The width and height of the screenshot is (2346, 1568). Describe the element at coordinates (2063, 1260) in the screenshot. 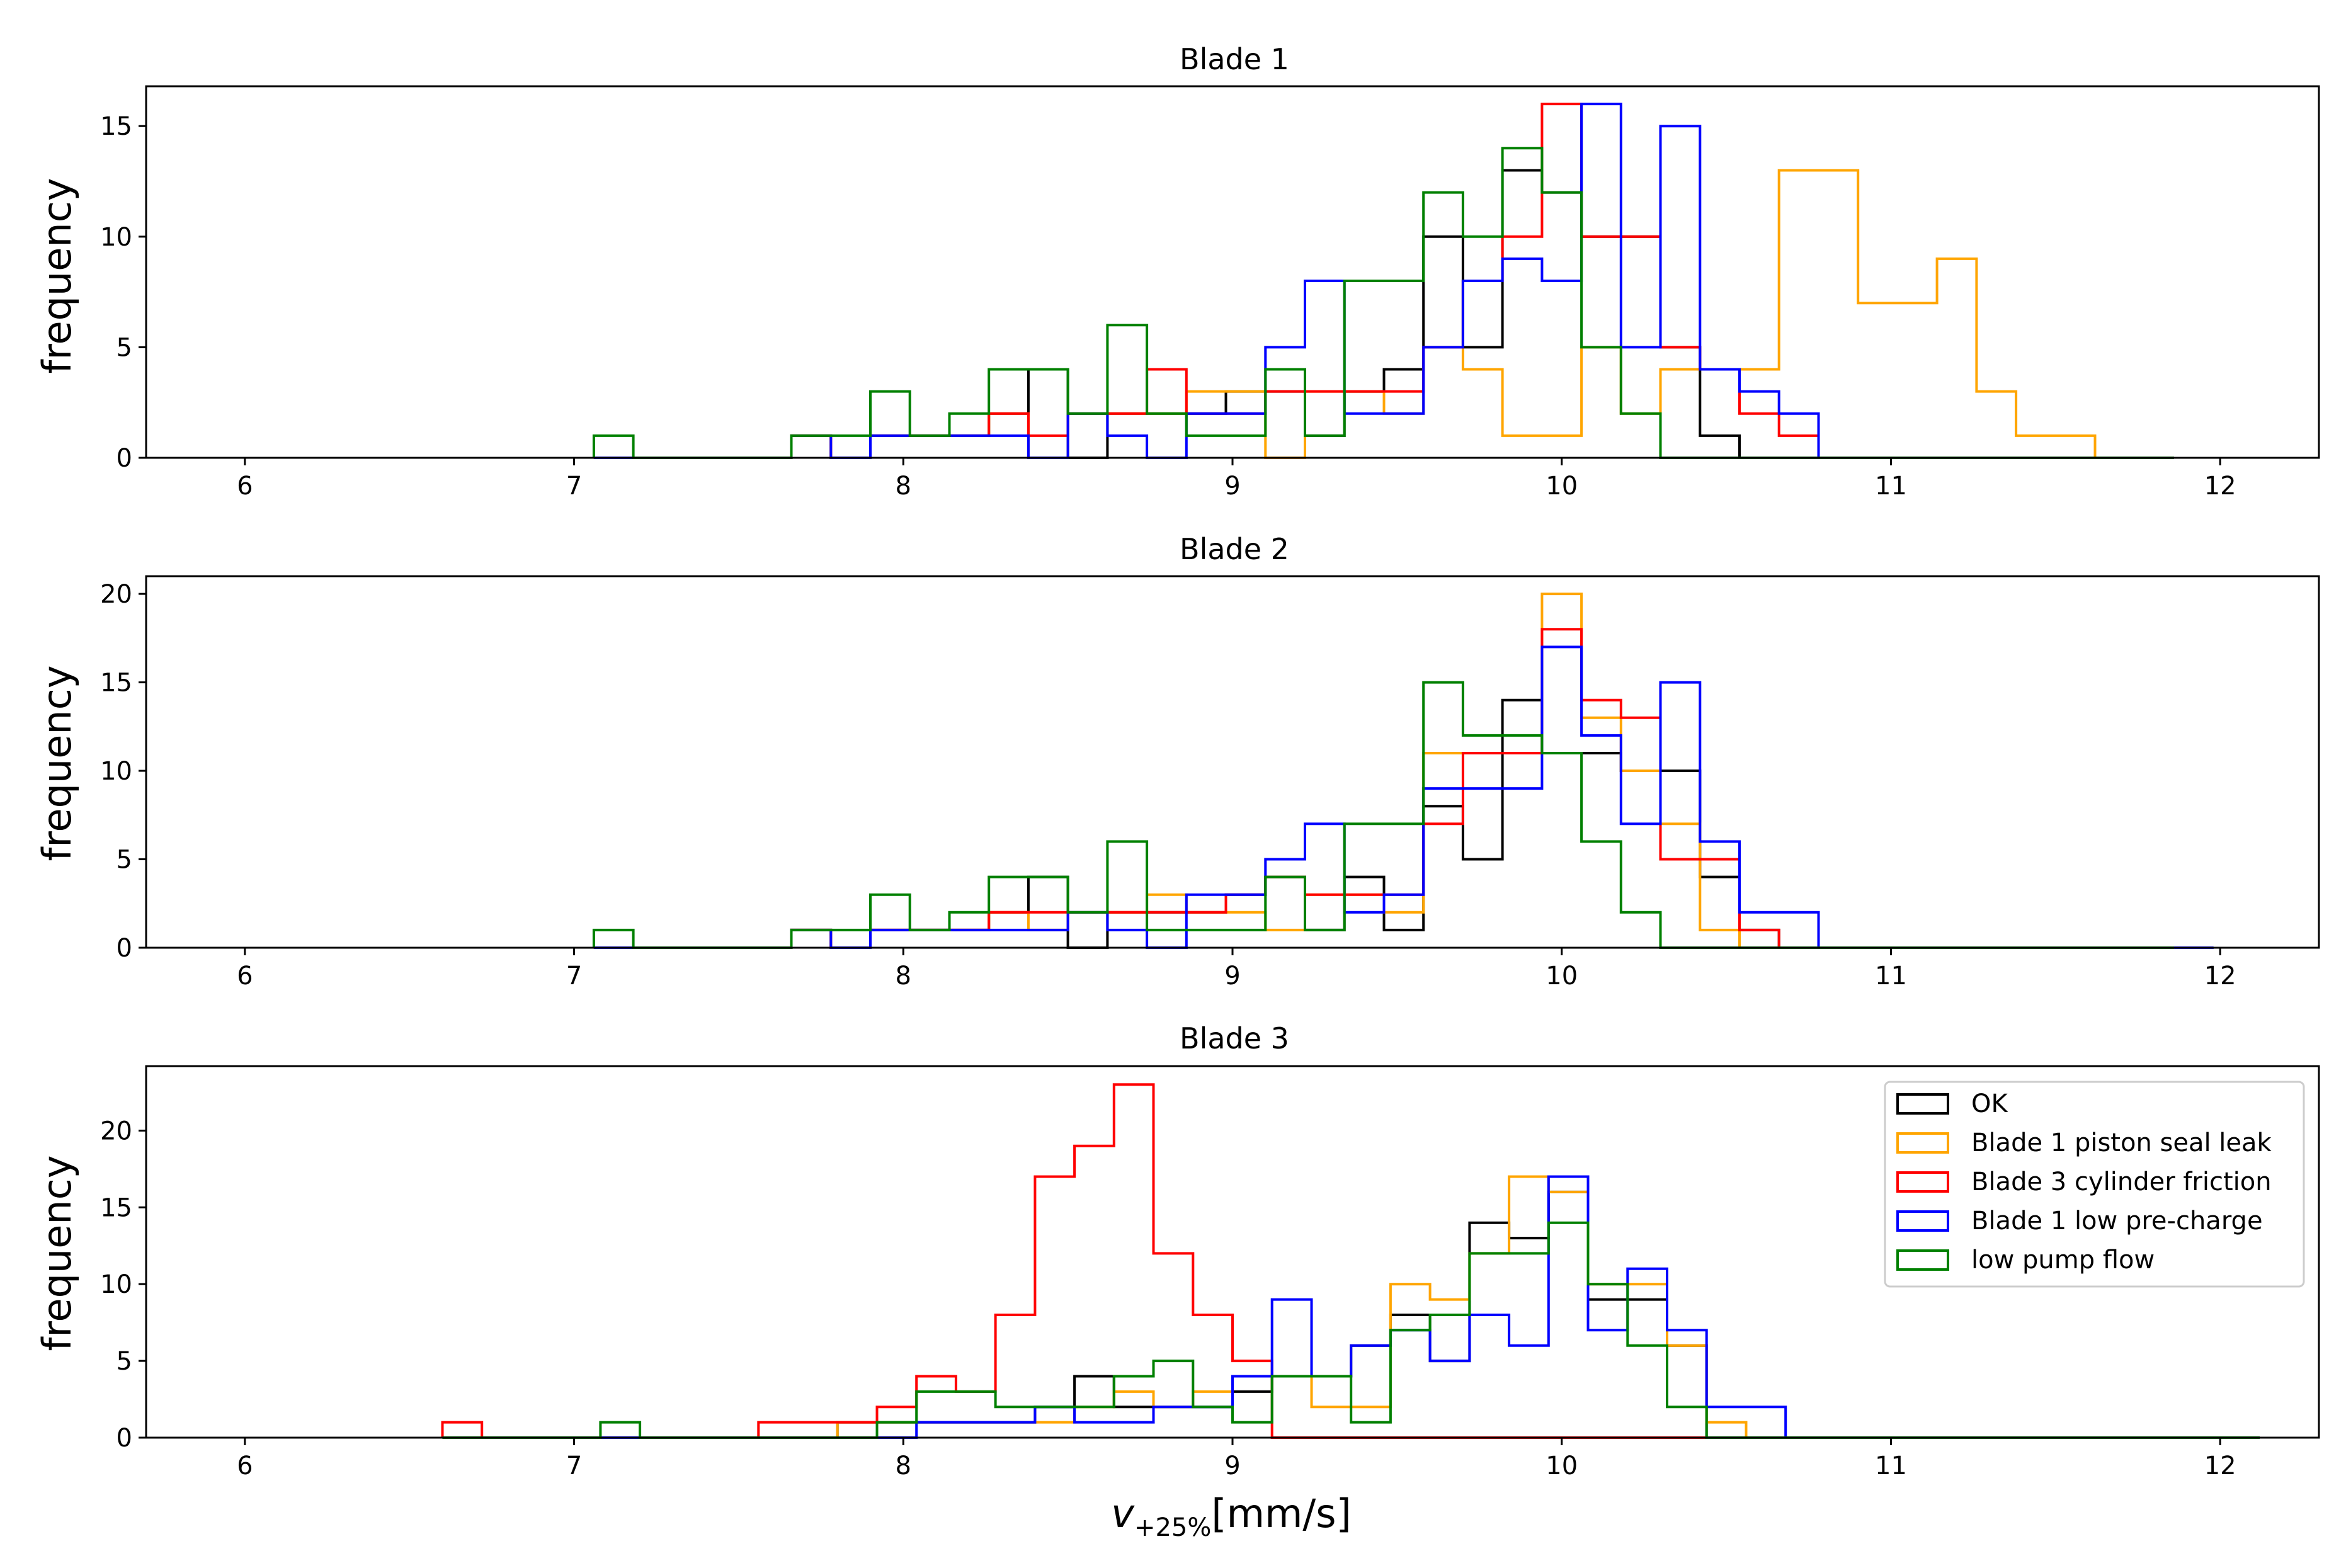

I see `legend-label: low pump flow` at that location.